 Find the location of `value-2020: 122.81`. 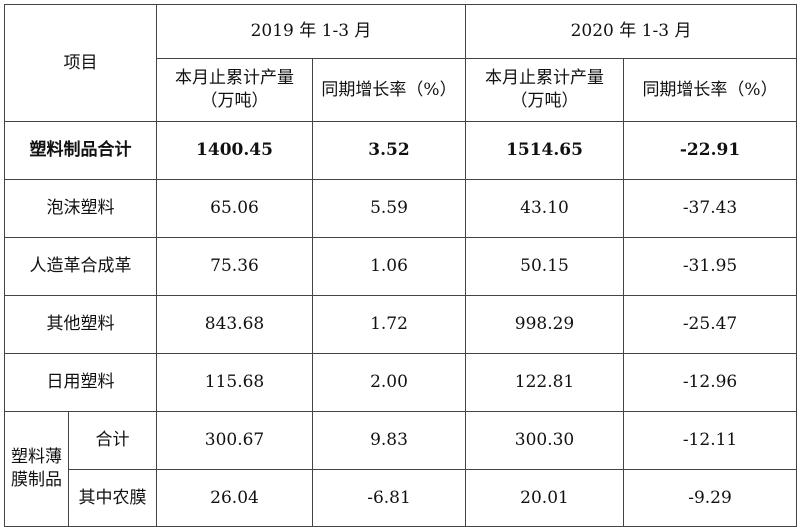

value-2020: 122.81 is located at coordinates (545, 382).